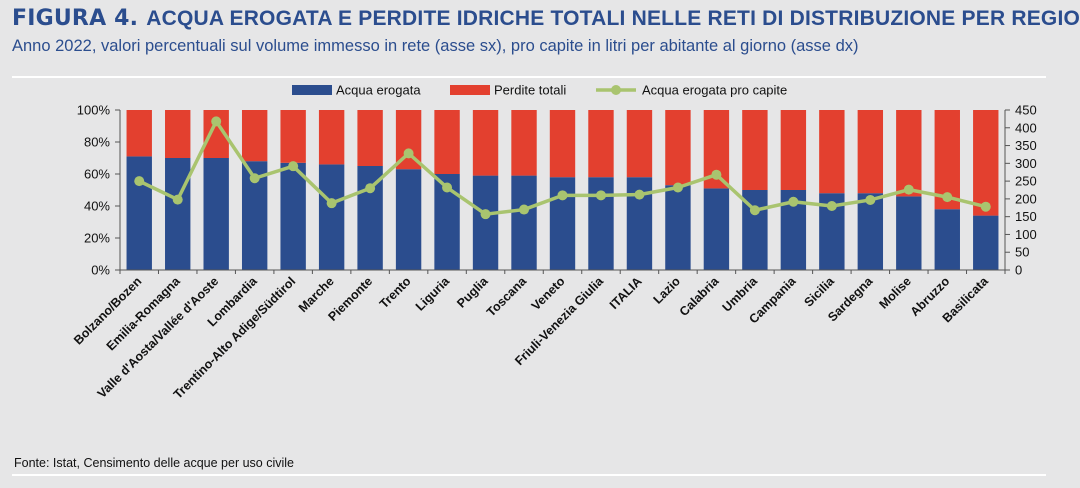 This screenshot has height=488, width=1080. I want to click on x-tick-label: Puglia, so click(472, 291).